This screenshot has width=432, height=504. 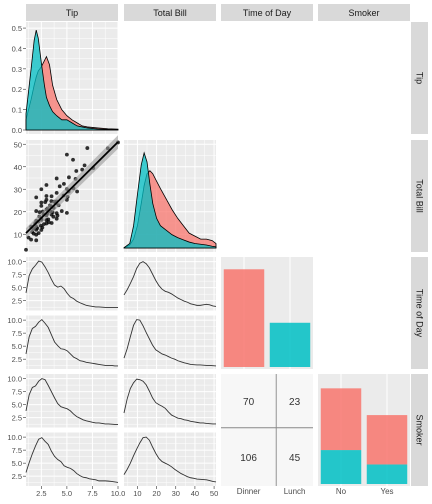 I want to click on y-tick-label-r0-3: 0.3, so click(x=17, y=69).